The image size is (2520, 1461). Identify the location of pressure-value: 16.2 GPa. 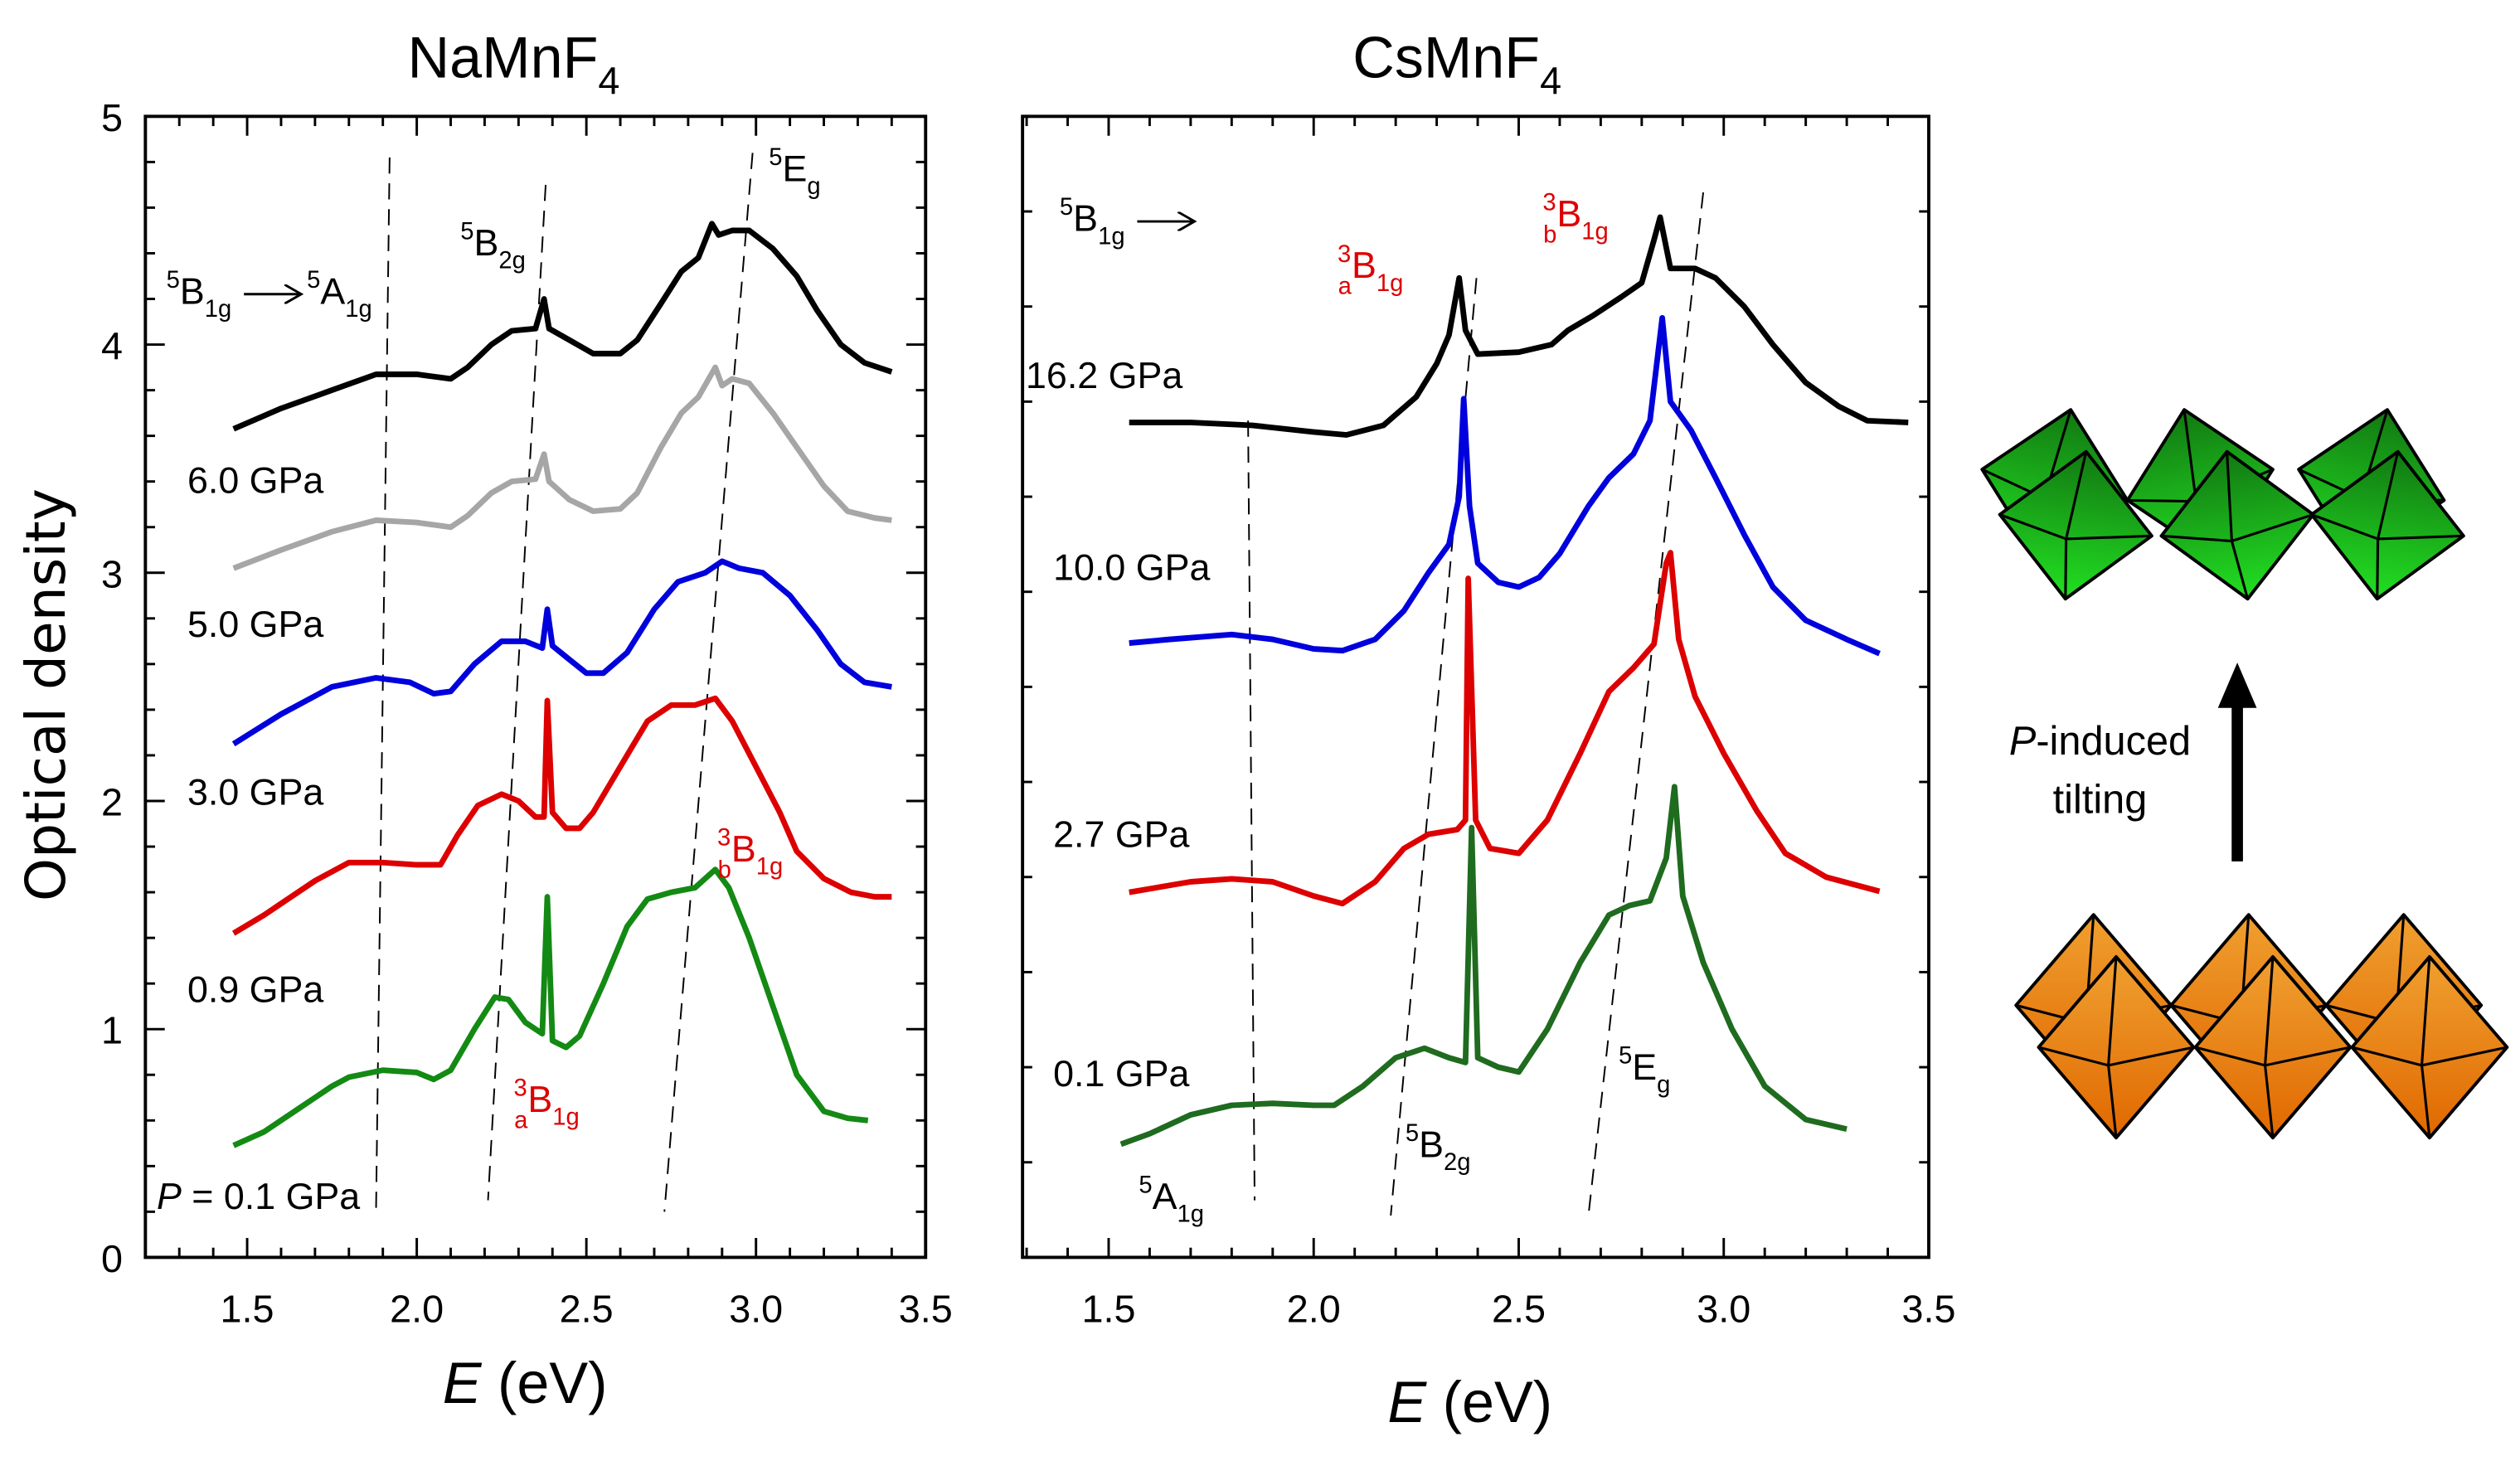
(1104, 375).